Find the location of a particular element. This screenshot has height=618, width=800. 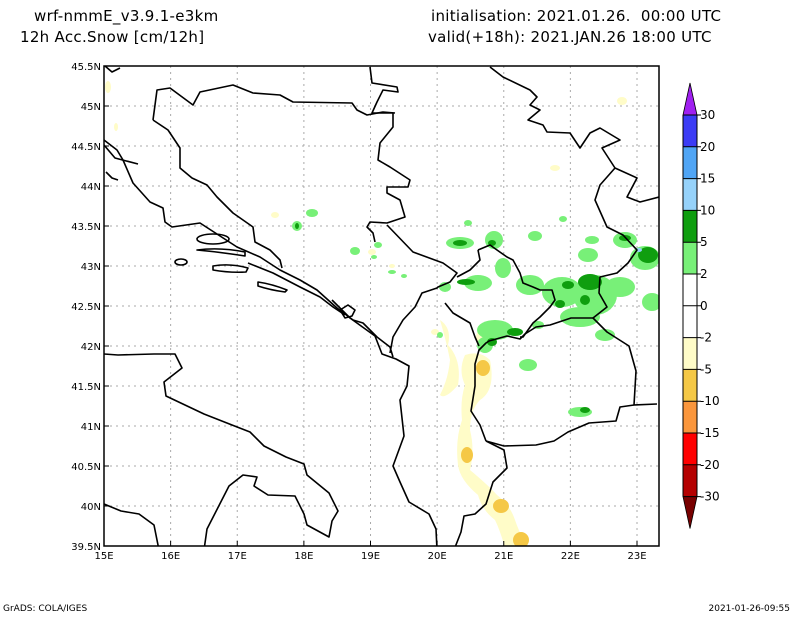

lat-tick-label: 40.5N is located at coordinates (86, 467).